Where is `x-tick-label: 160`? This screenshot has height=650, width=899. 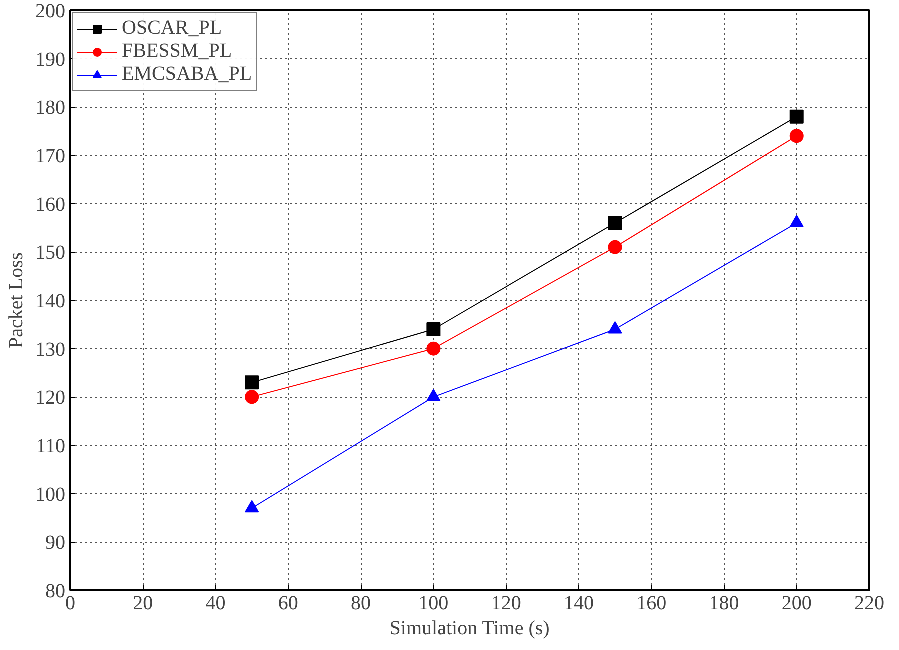
x-tick-label: 160 is located at coordinates (651, 603).